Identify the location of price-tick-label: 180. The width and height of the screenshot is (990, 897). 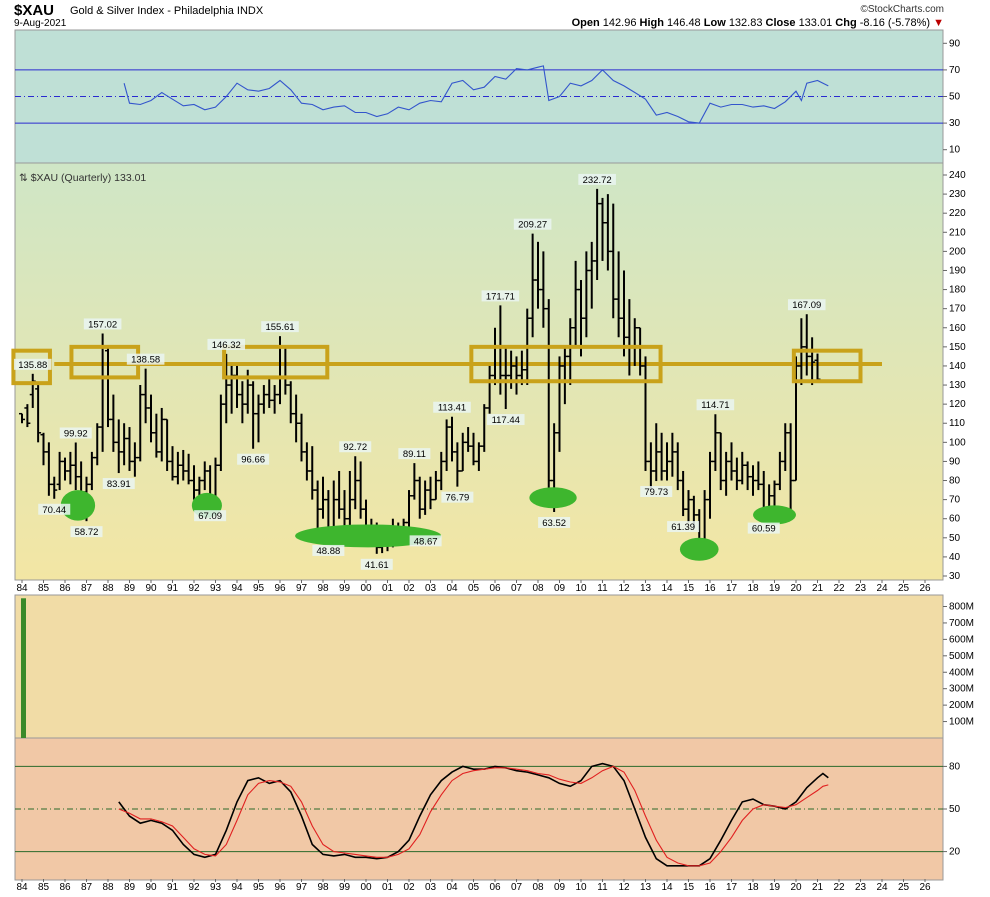
(957, 290).